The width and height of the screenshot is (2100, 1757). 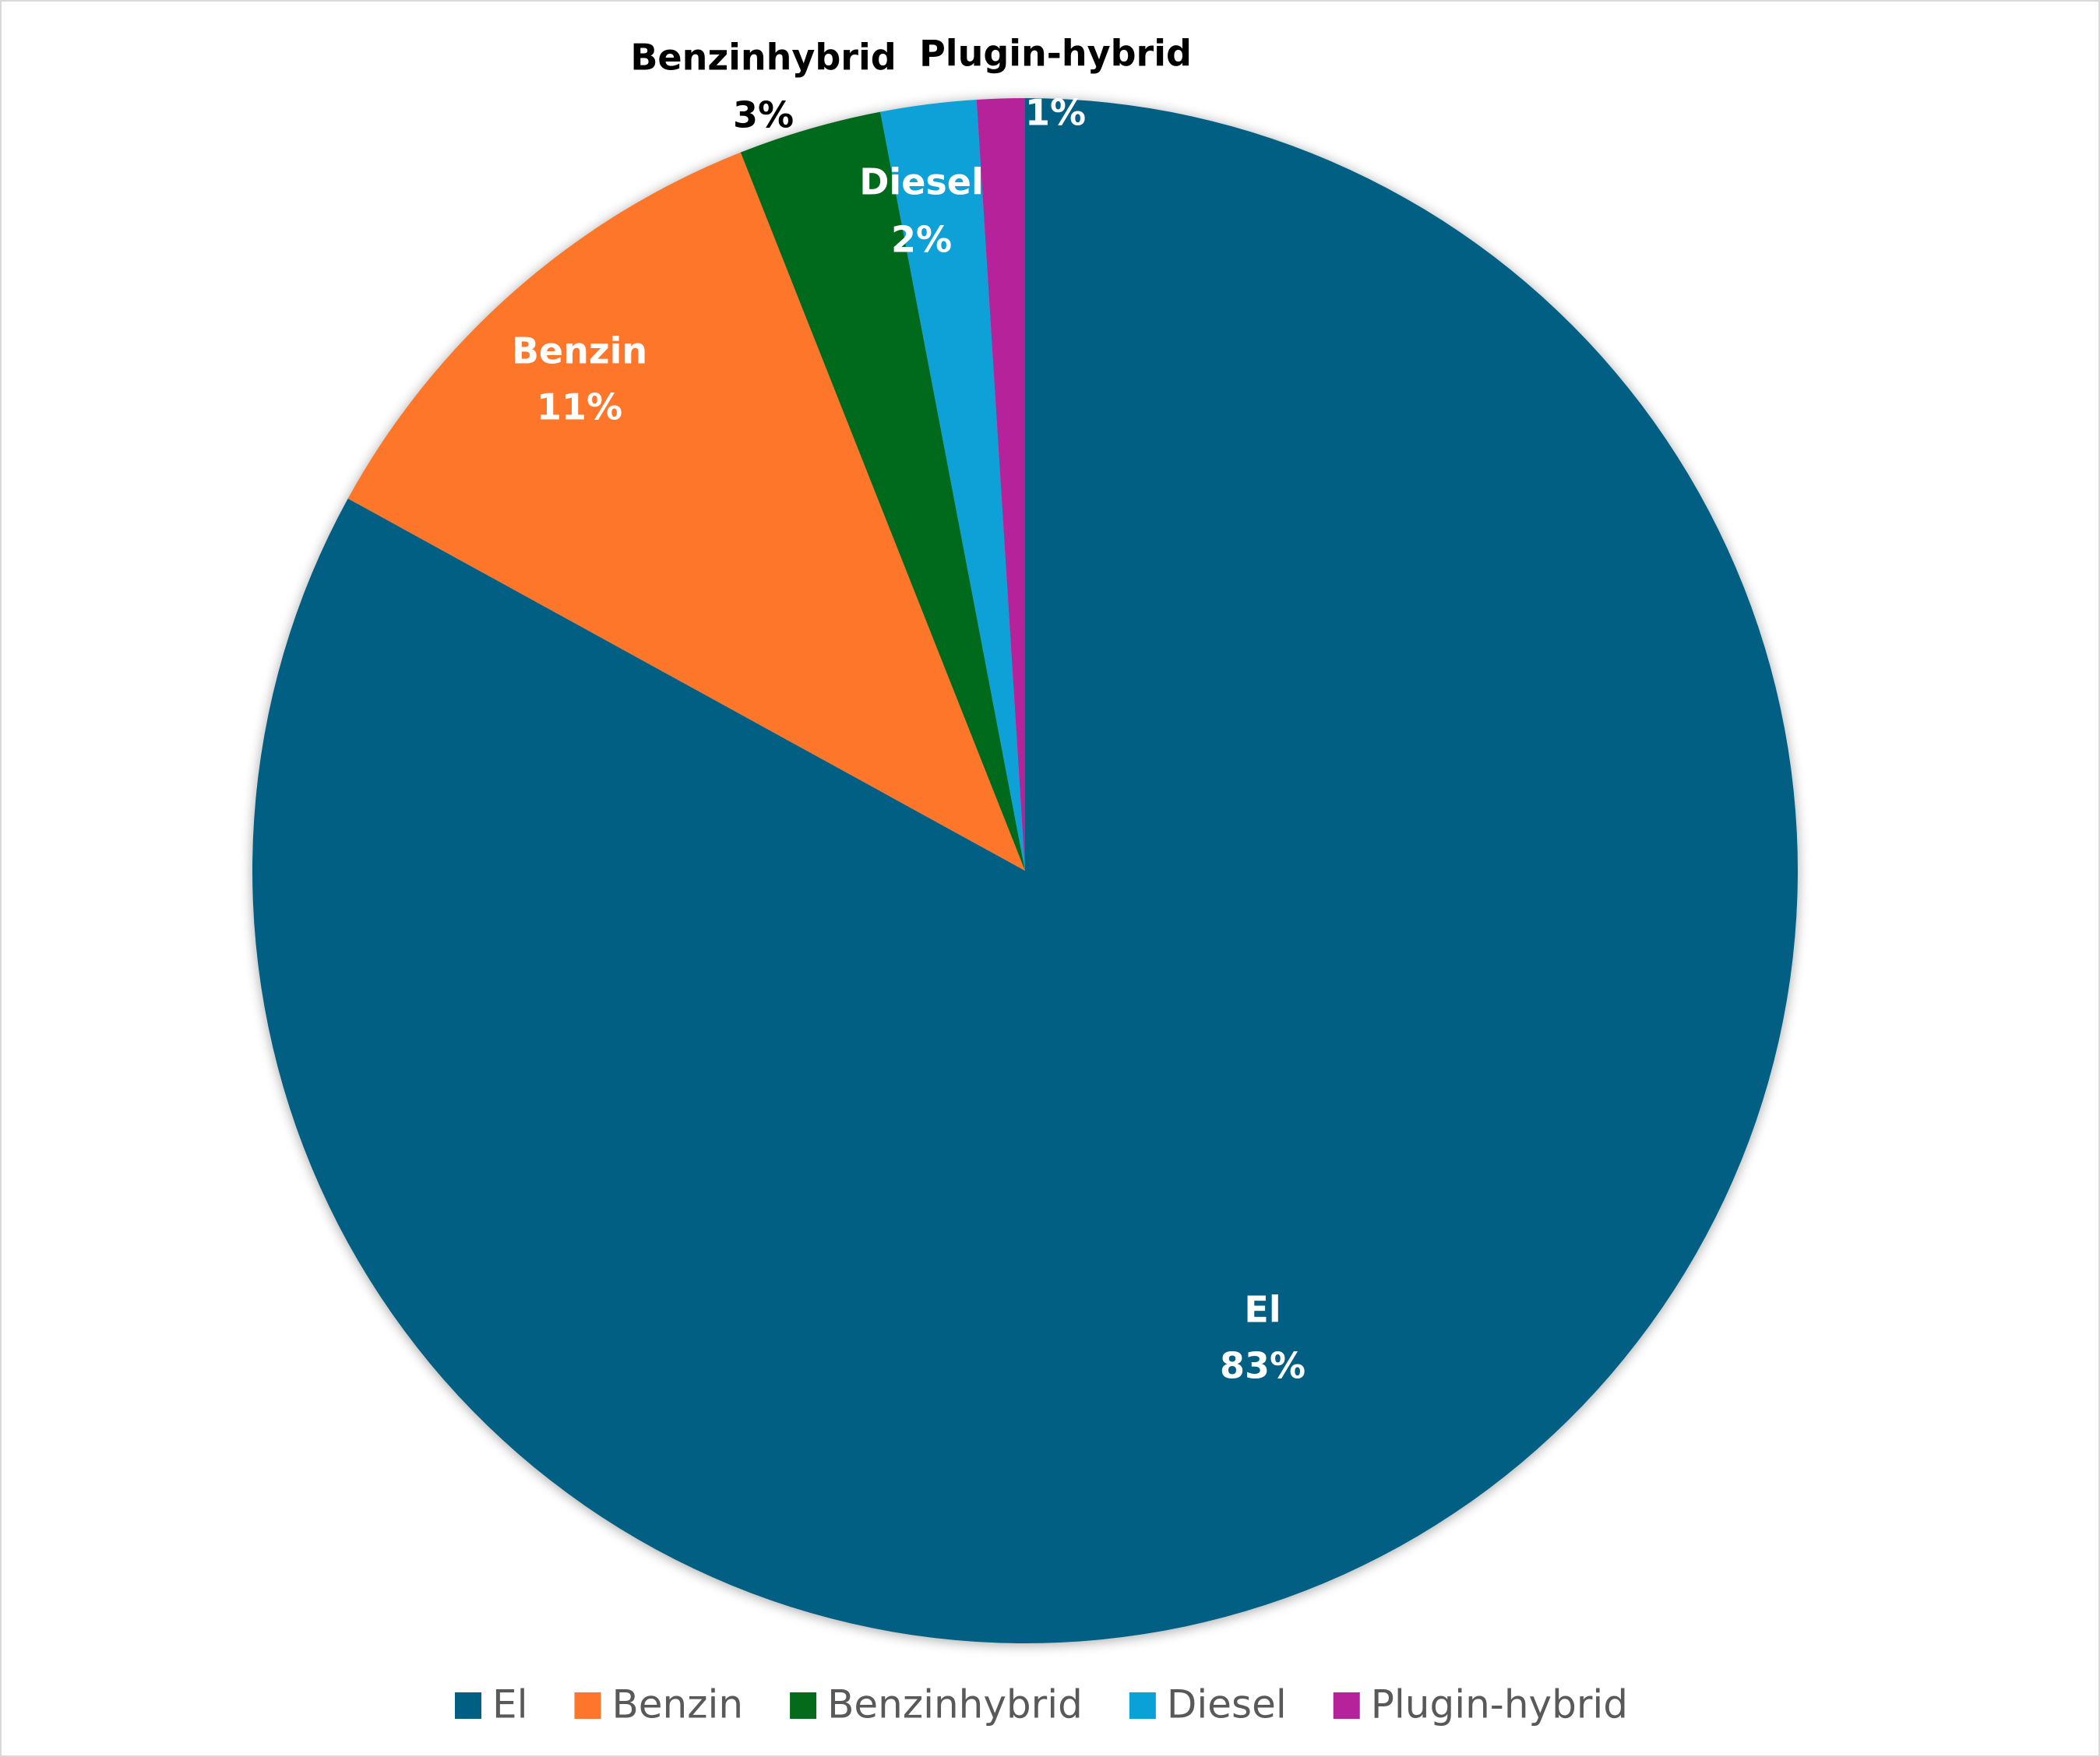 I want to click on legend-box, so click(x=1025, y=1704).